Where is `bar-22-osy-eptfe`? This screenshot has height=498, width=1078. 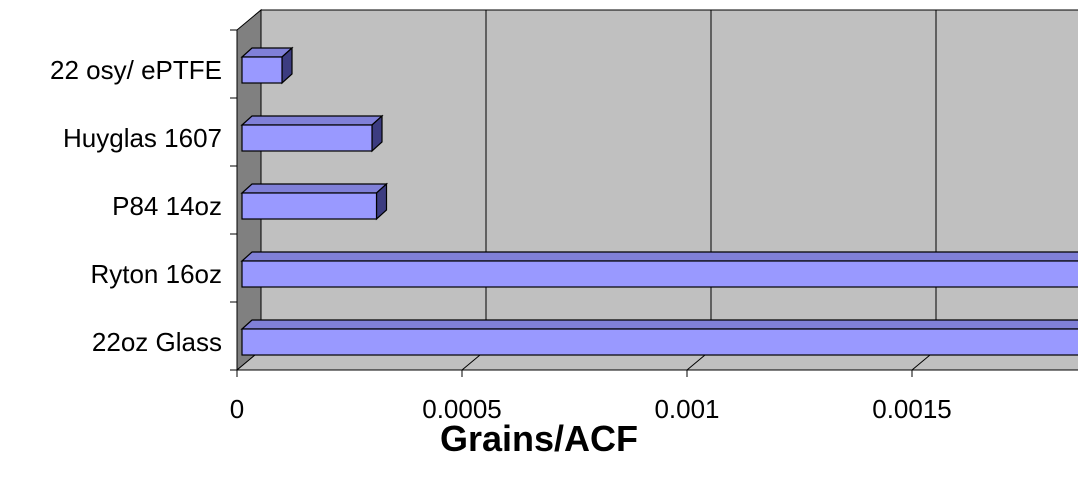
bar-22-osy-eptfe is located at coordinates (262, 70).